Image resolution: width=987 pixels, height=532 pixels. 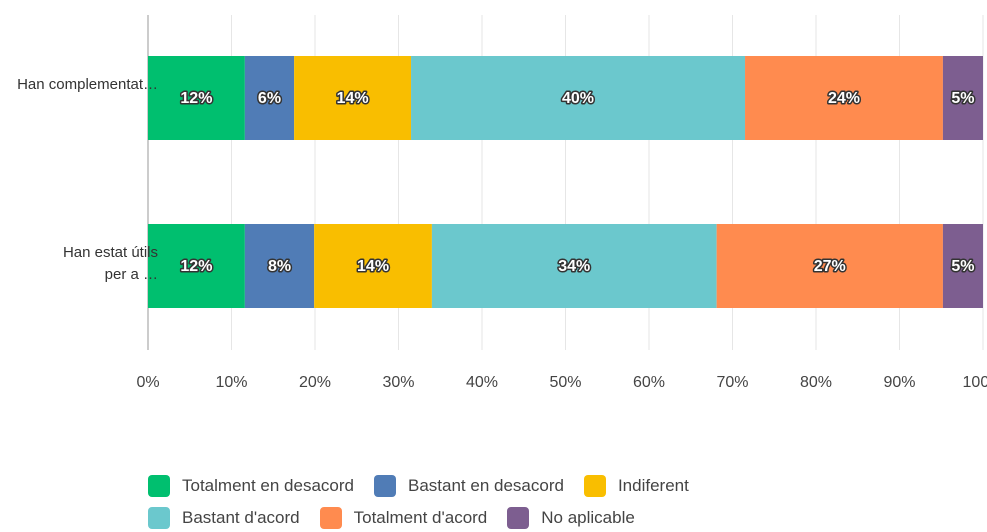 What do you see at coordinates (147, 382) in the screenshot?
I see `x-tick-label: 0%` at bounding box center [147, 382].